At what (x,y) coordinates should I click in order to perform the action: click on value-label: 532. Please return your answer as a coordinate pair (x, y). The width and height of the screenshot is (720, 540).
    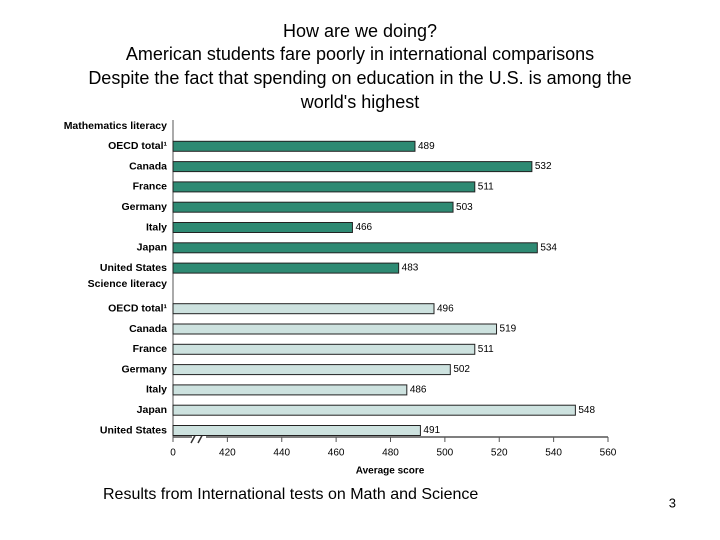
    Looking at the image, I should click on (543, 166).